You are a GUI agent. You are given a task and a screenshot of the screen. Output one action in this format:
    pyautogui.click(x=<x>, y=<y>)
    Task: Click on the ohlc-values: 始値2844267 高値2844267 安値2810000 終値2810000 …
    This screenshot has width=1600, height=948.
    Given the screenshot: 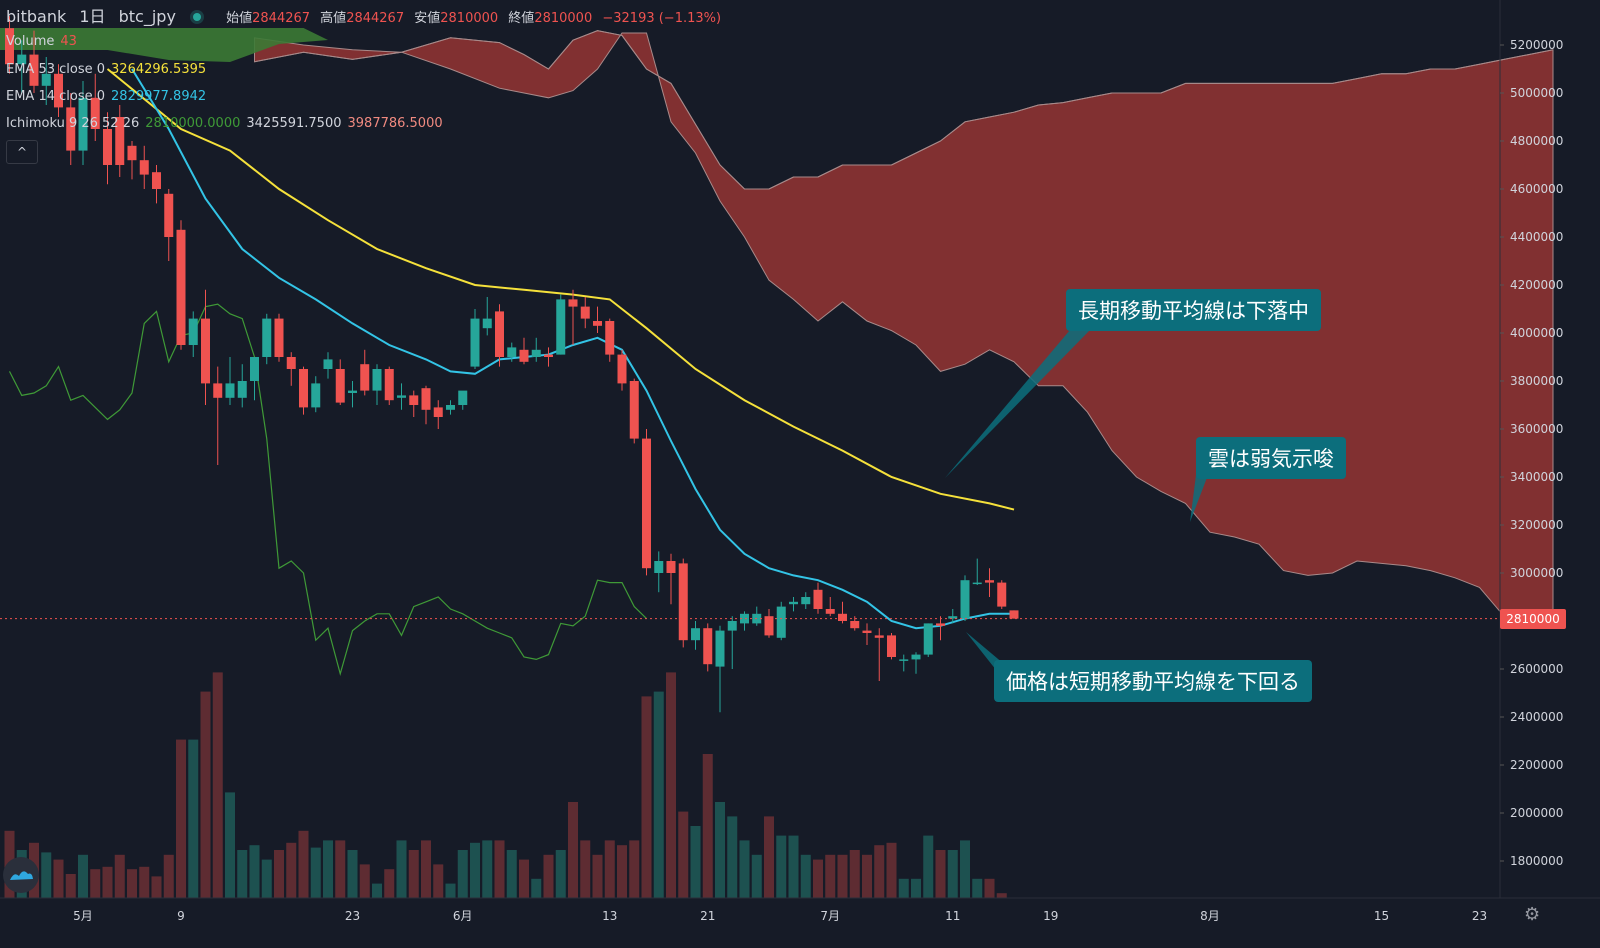 What is the action you would take?
    pyautogui.click(x=470, y=18)
    